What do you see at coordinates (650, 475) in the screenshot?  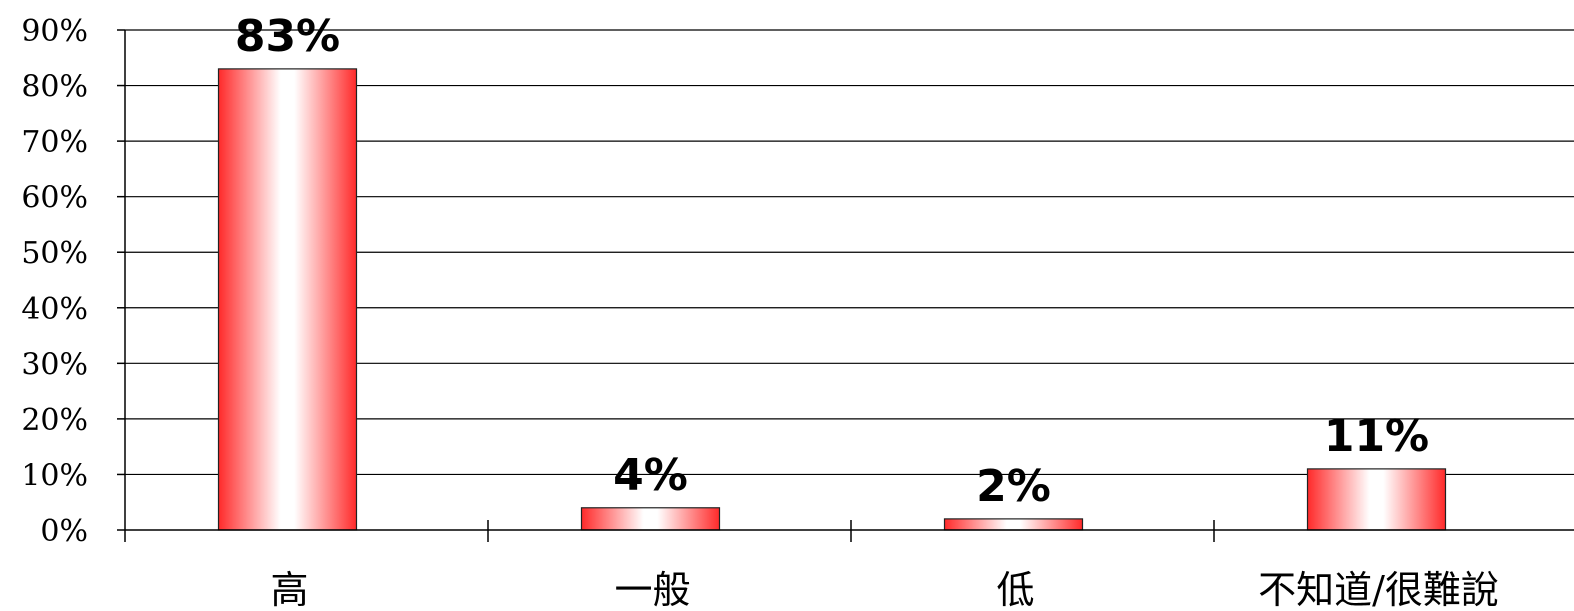 I see `data-label: 4%` at bounding box center [650, 475].